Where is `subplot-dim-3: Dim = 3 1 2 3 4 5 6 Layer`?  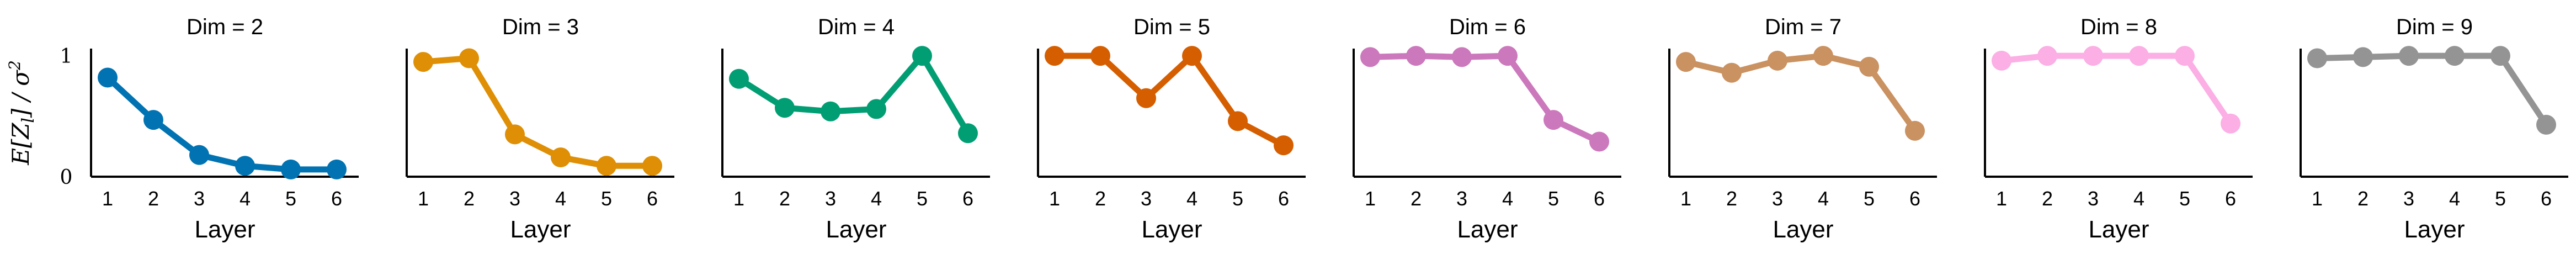
subplot-dim-3: Dim = 3 1 2 3 4 5 6 Layer is located at coordinates (540, 129).